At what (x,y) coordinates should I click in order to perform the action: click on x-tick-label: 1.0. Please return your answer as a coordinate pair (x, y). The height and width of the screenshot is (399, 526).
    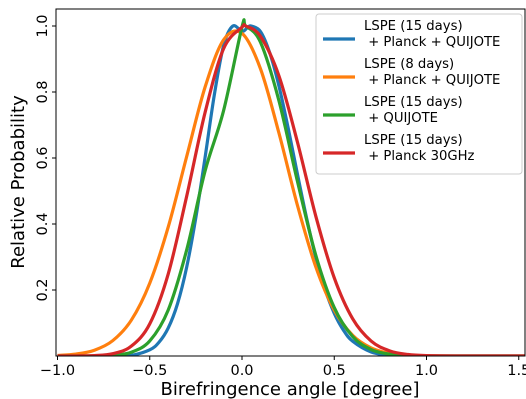
    Looking at the image, I should click on (426, 371).